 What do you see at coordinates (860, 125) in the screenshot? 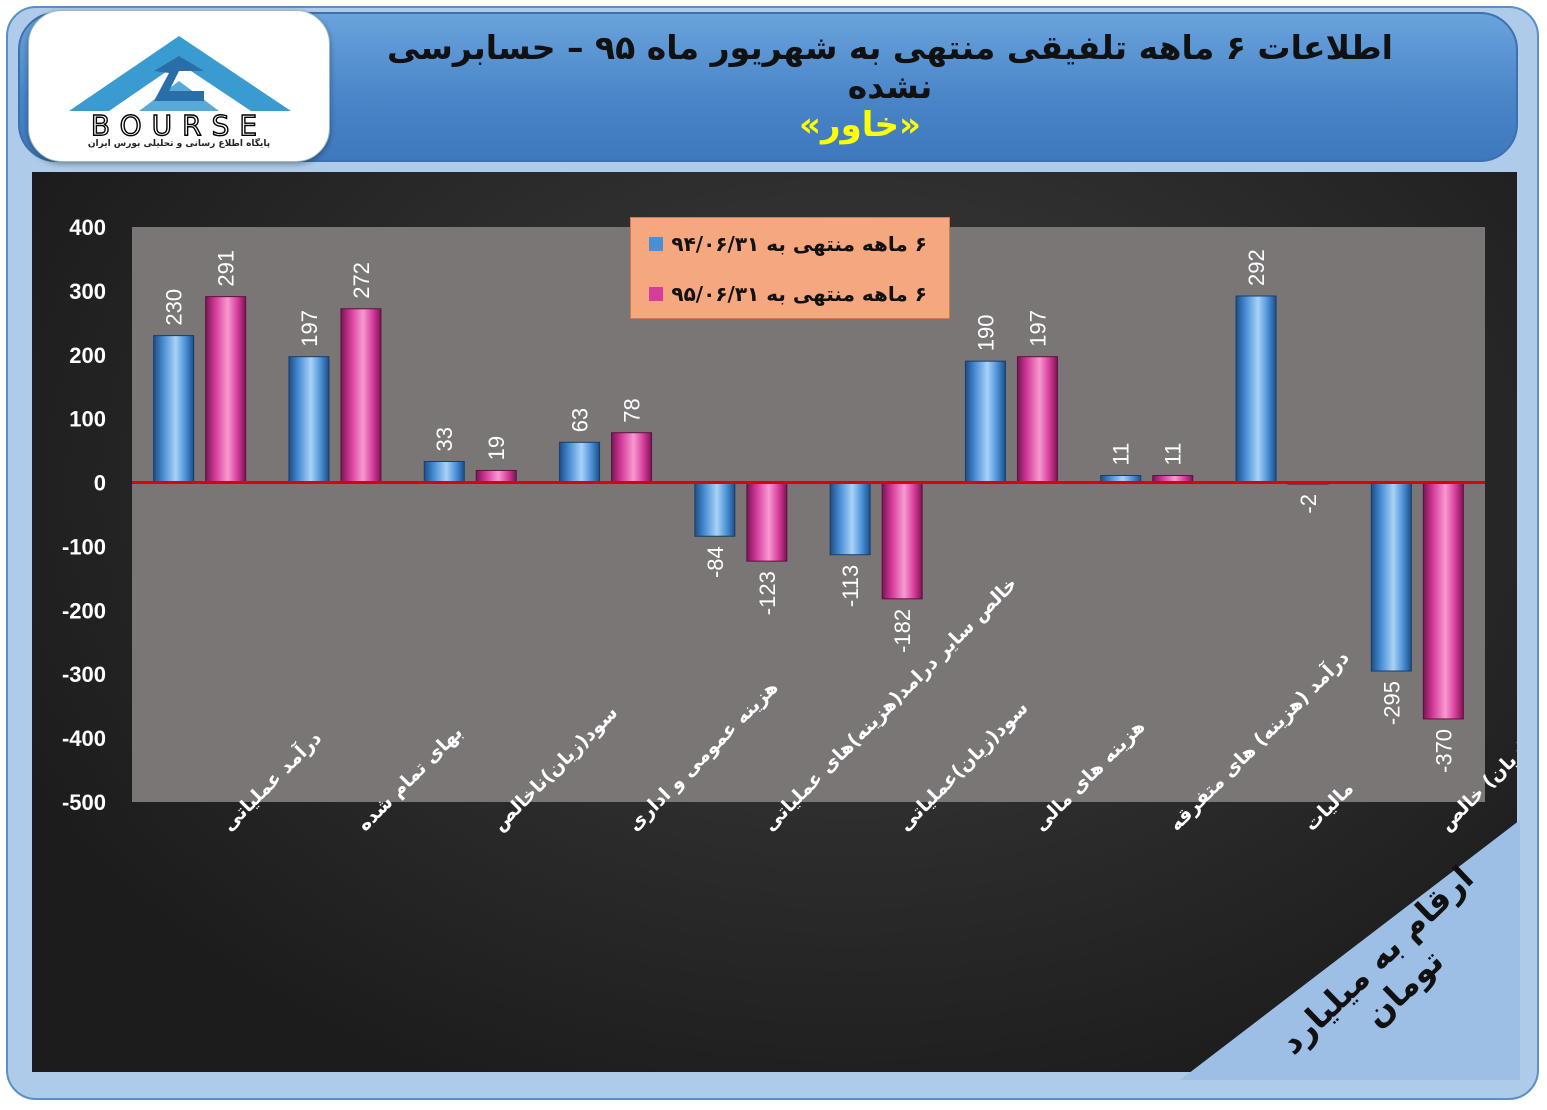
I see `company-name: «خاور»` at bounding box center [860, 125].